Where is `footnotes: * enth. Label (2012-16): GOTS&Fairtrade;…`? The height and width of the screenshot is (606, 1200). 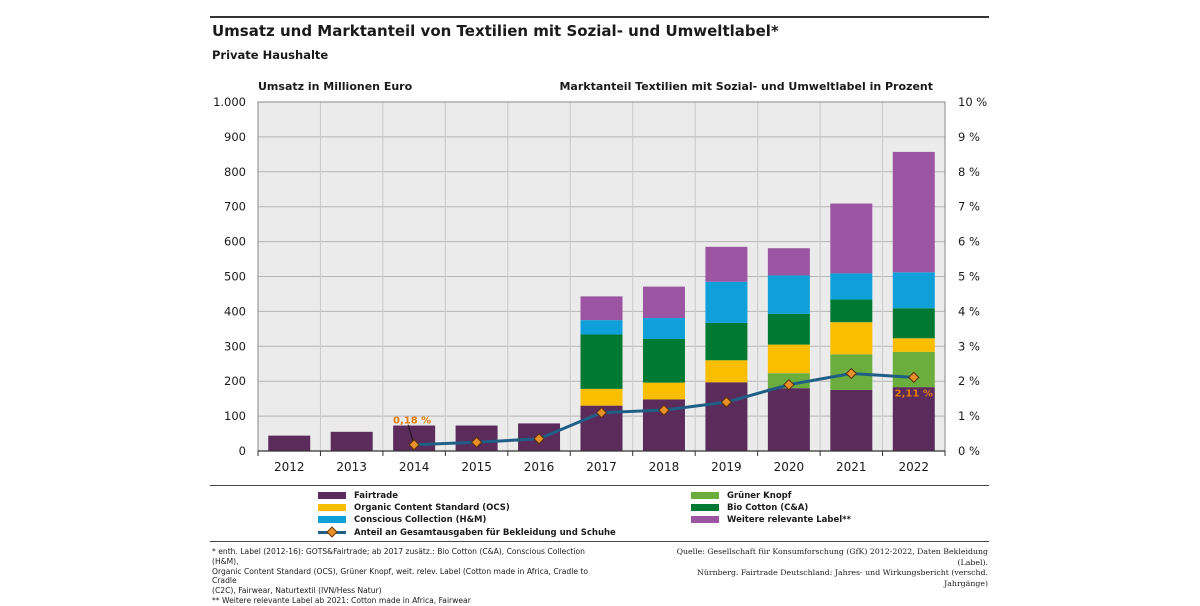 footnotes: * enth. Label (2012-16): GOTS&Fairtrade;… is located at coordinates (412, 576).